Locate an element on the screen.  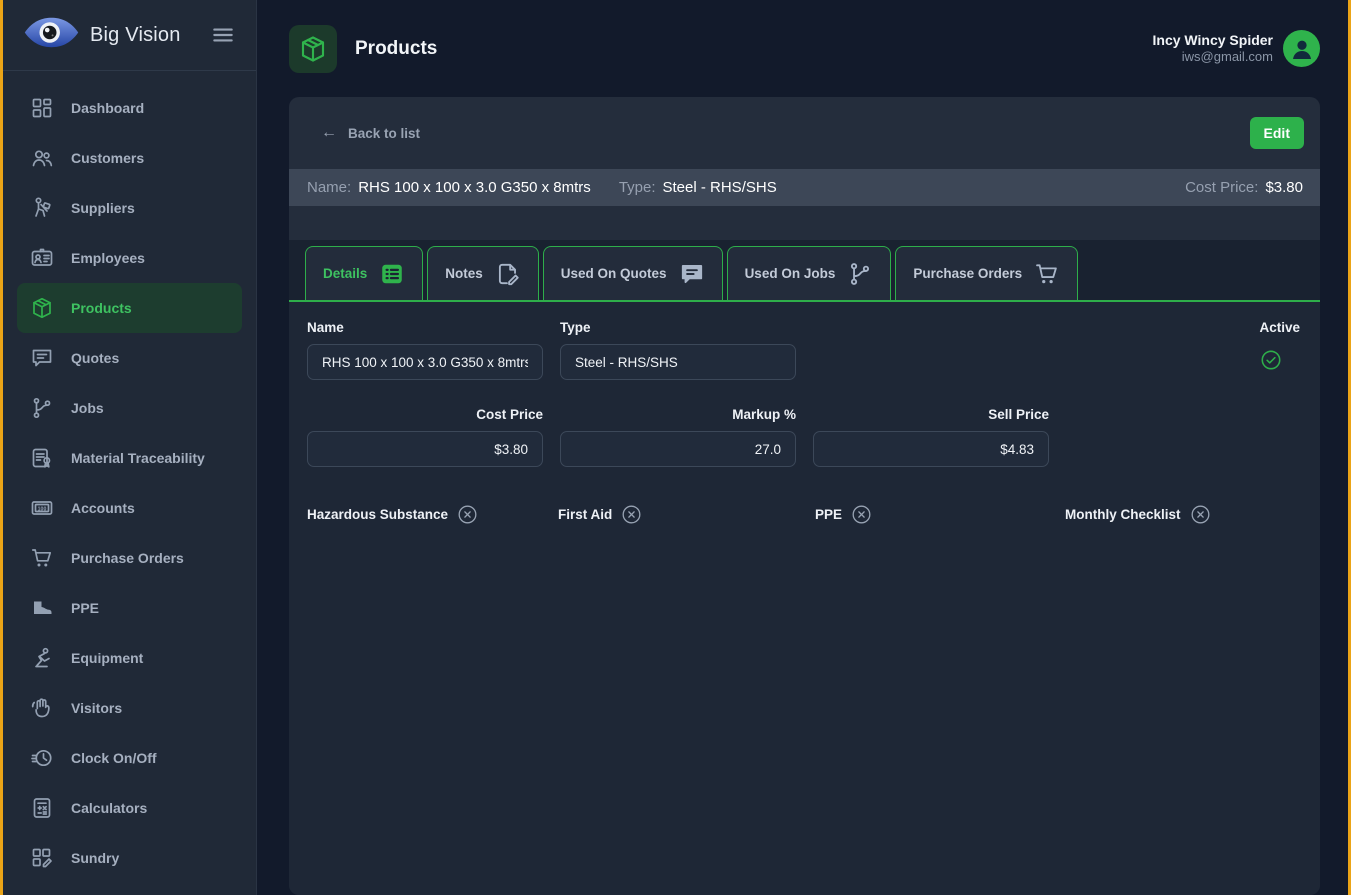
type-label: Type is located at coordinates (575, 327).